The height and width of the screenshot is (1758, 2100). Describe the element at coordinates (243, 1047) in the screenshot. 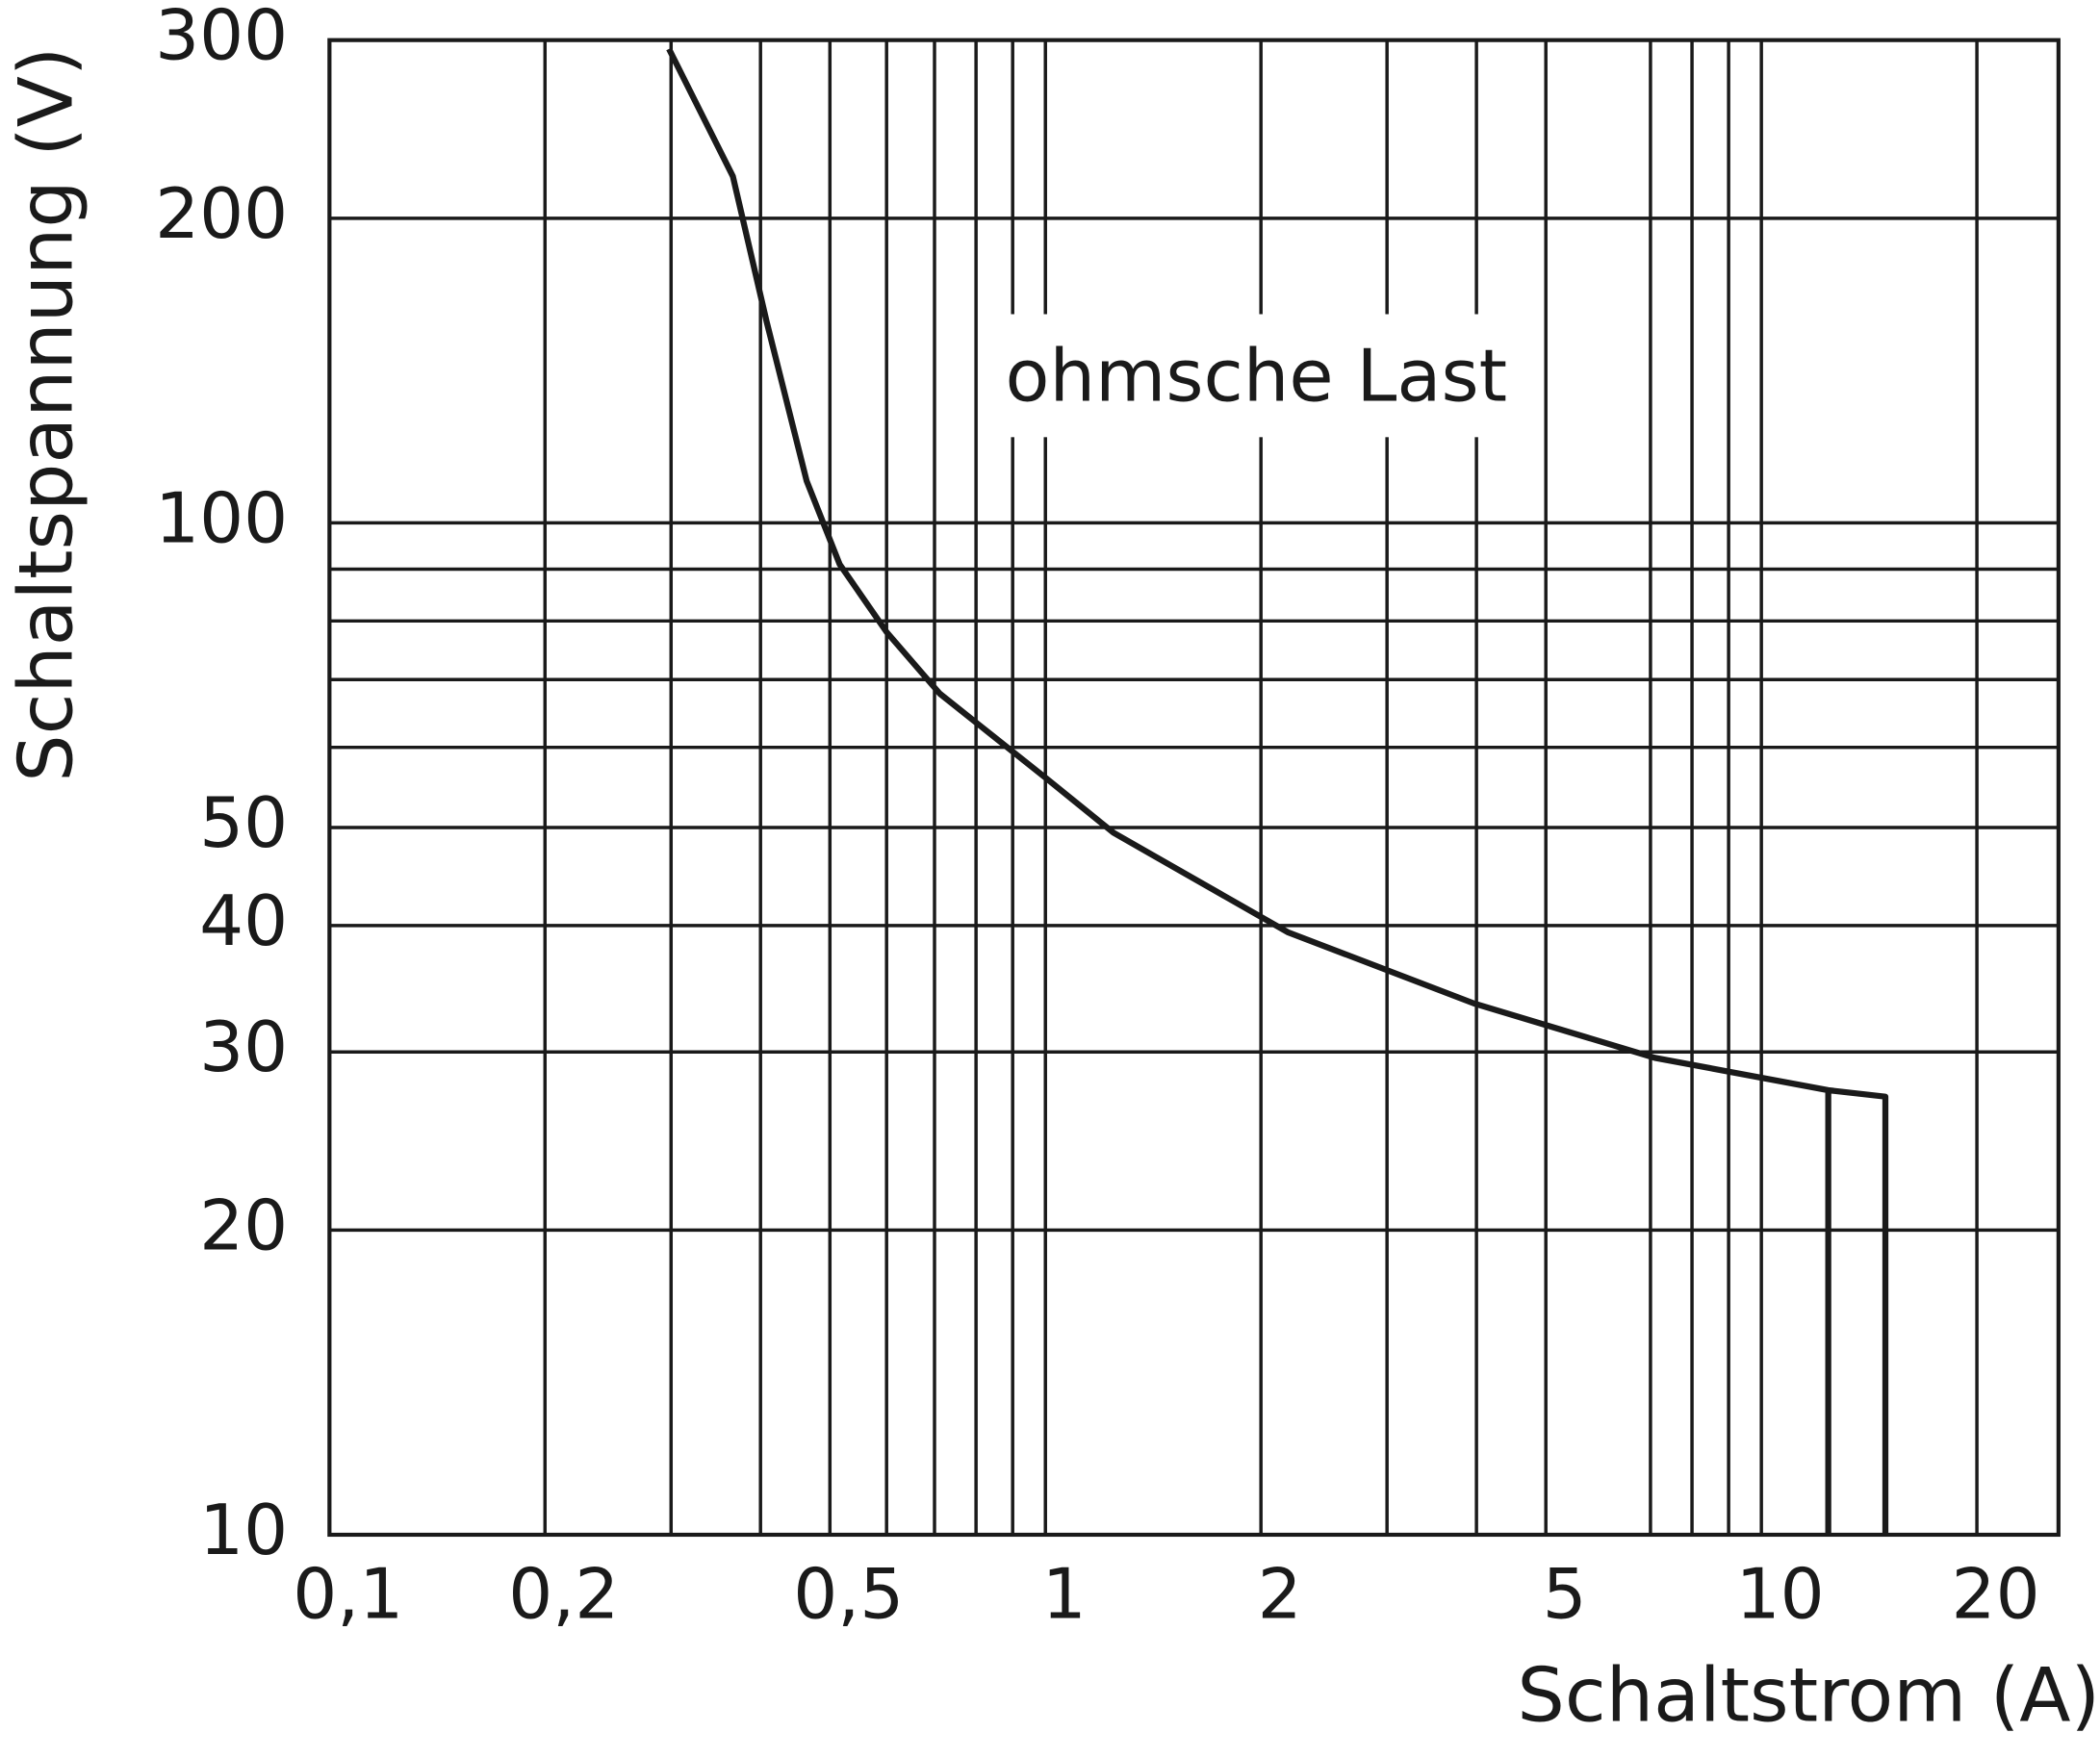

I see `y-tick-label: 30` at that location.